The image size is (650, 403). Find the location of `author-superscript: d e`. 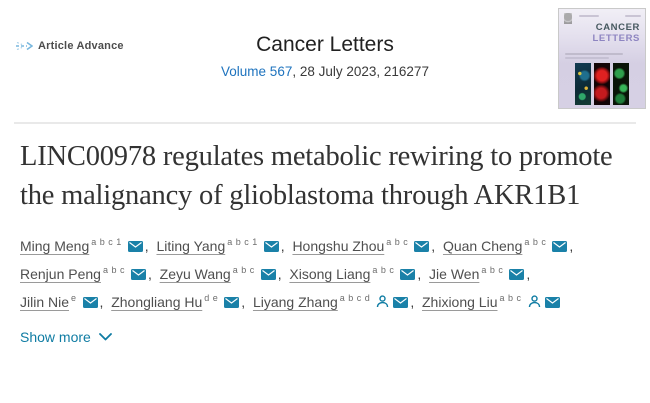

author-superscript: d e is located at coordinates (211, 298).